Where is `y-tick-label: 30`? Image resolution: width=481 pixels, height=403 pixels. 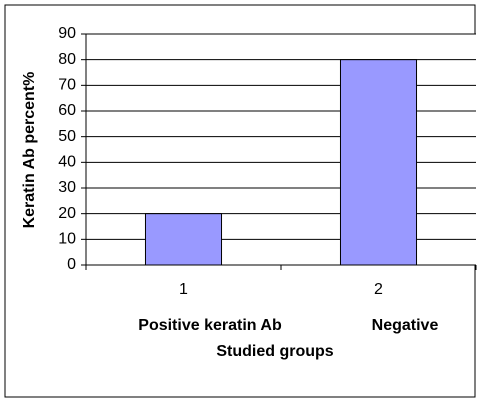
y-tick-label: 30 is located at coordinates (67, 187).